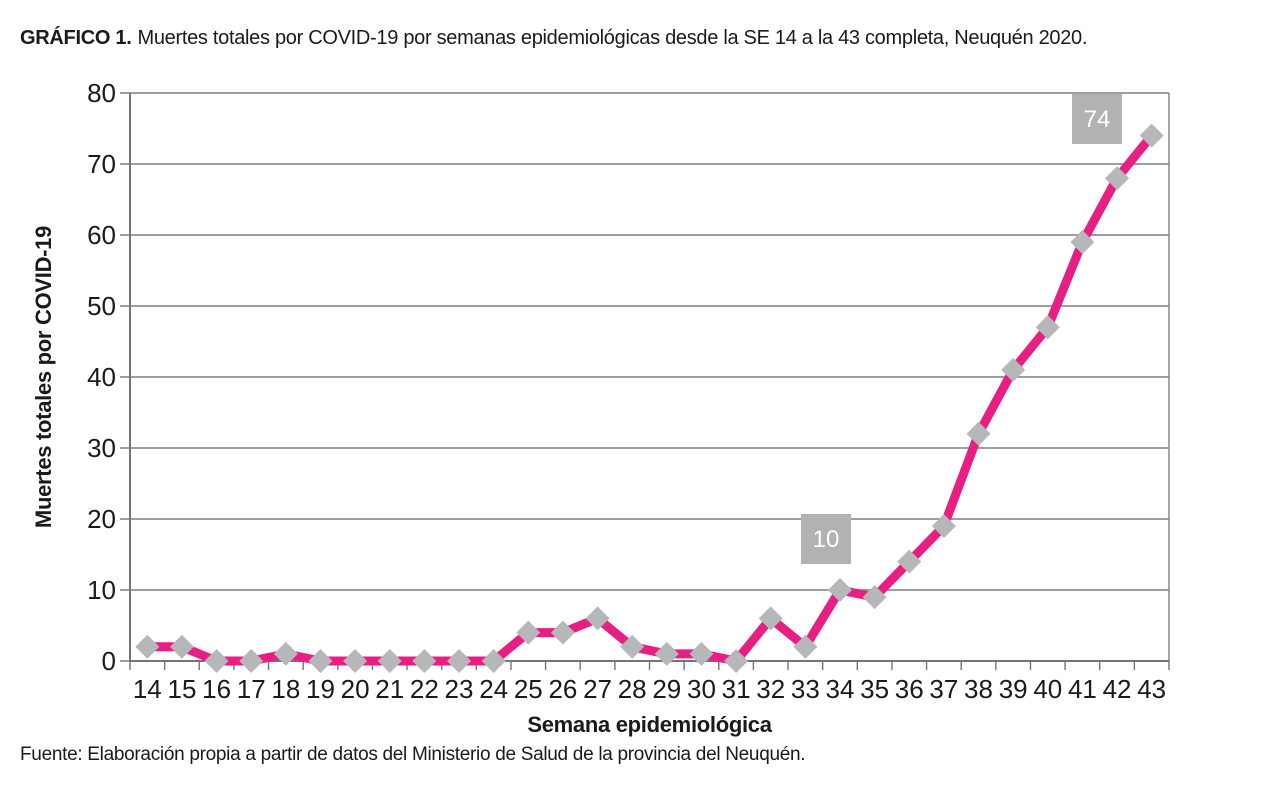 The height and width of the screenshot is (785, 1280). I want to click on x-tick-label: 38, so click(978, 689).